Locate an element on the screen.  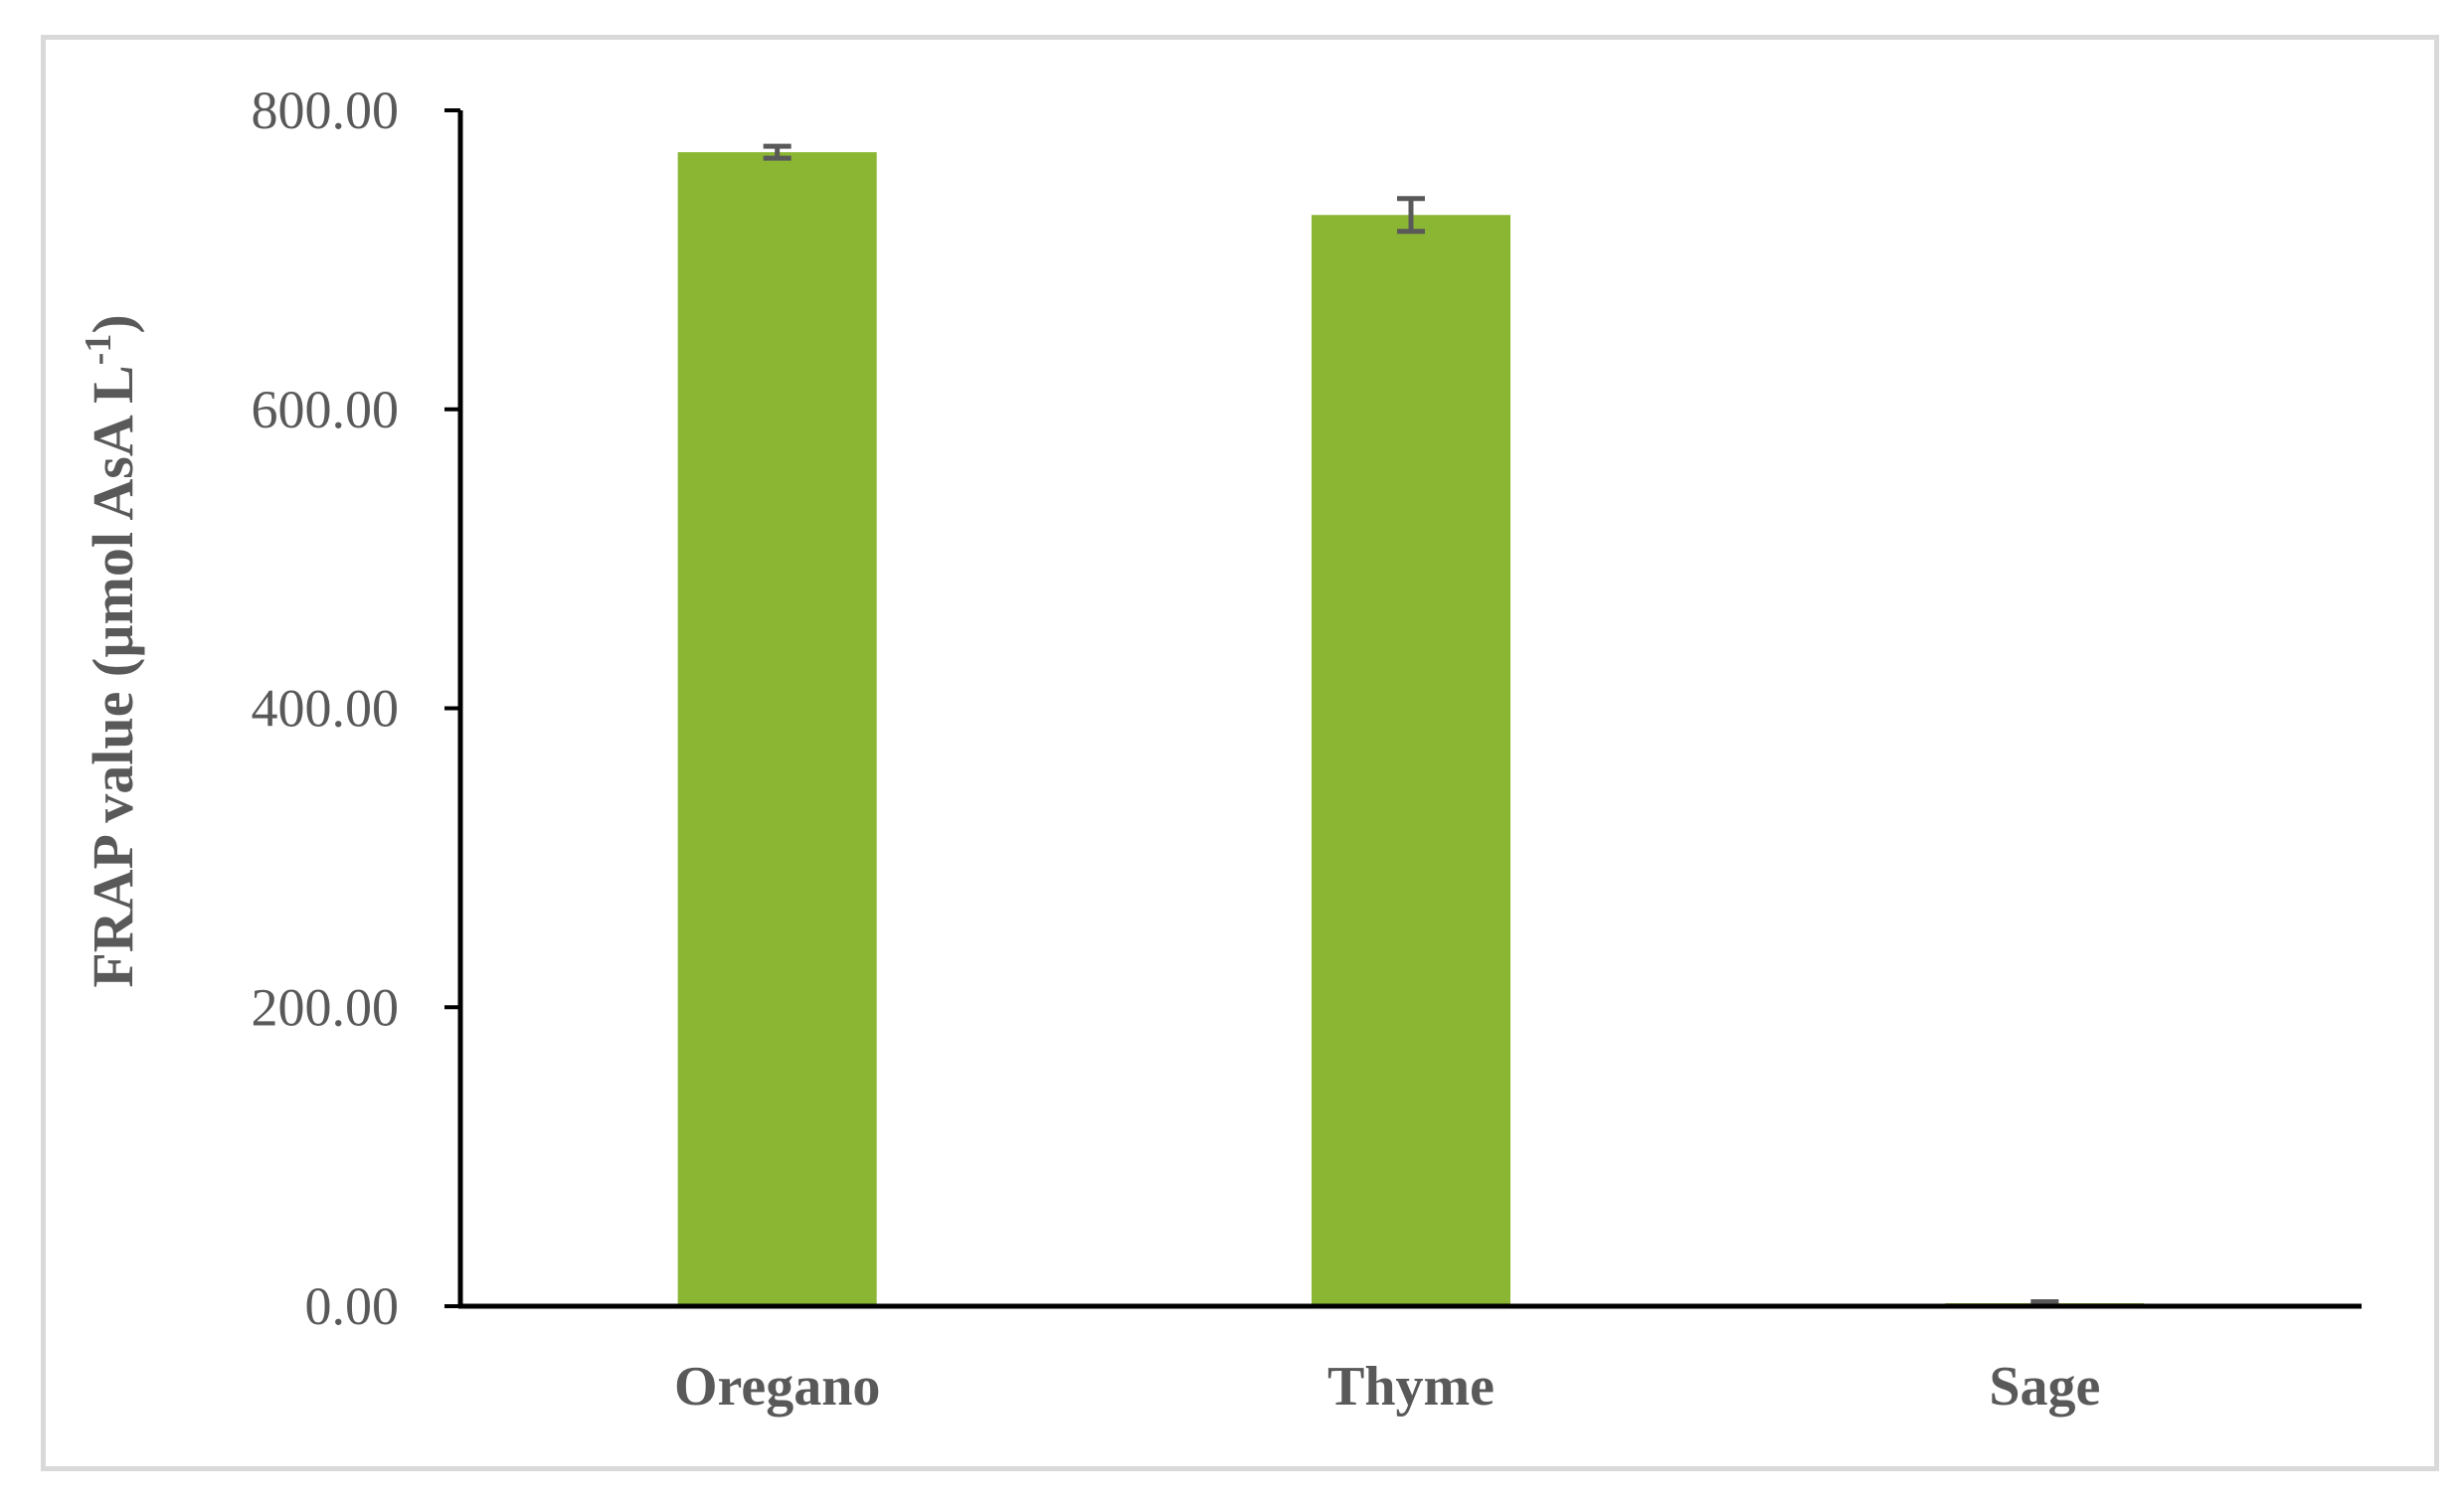
bar-thyme is located at coordinates (1411, 761).